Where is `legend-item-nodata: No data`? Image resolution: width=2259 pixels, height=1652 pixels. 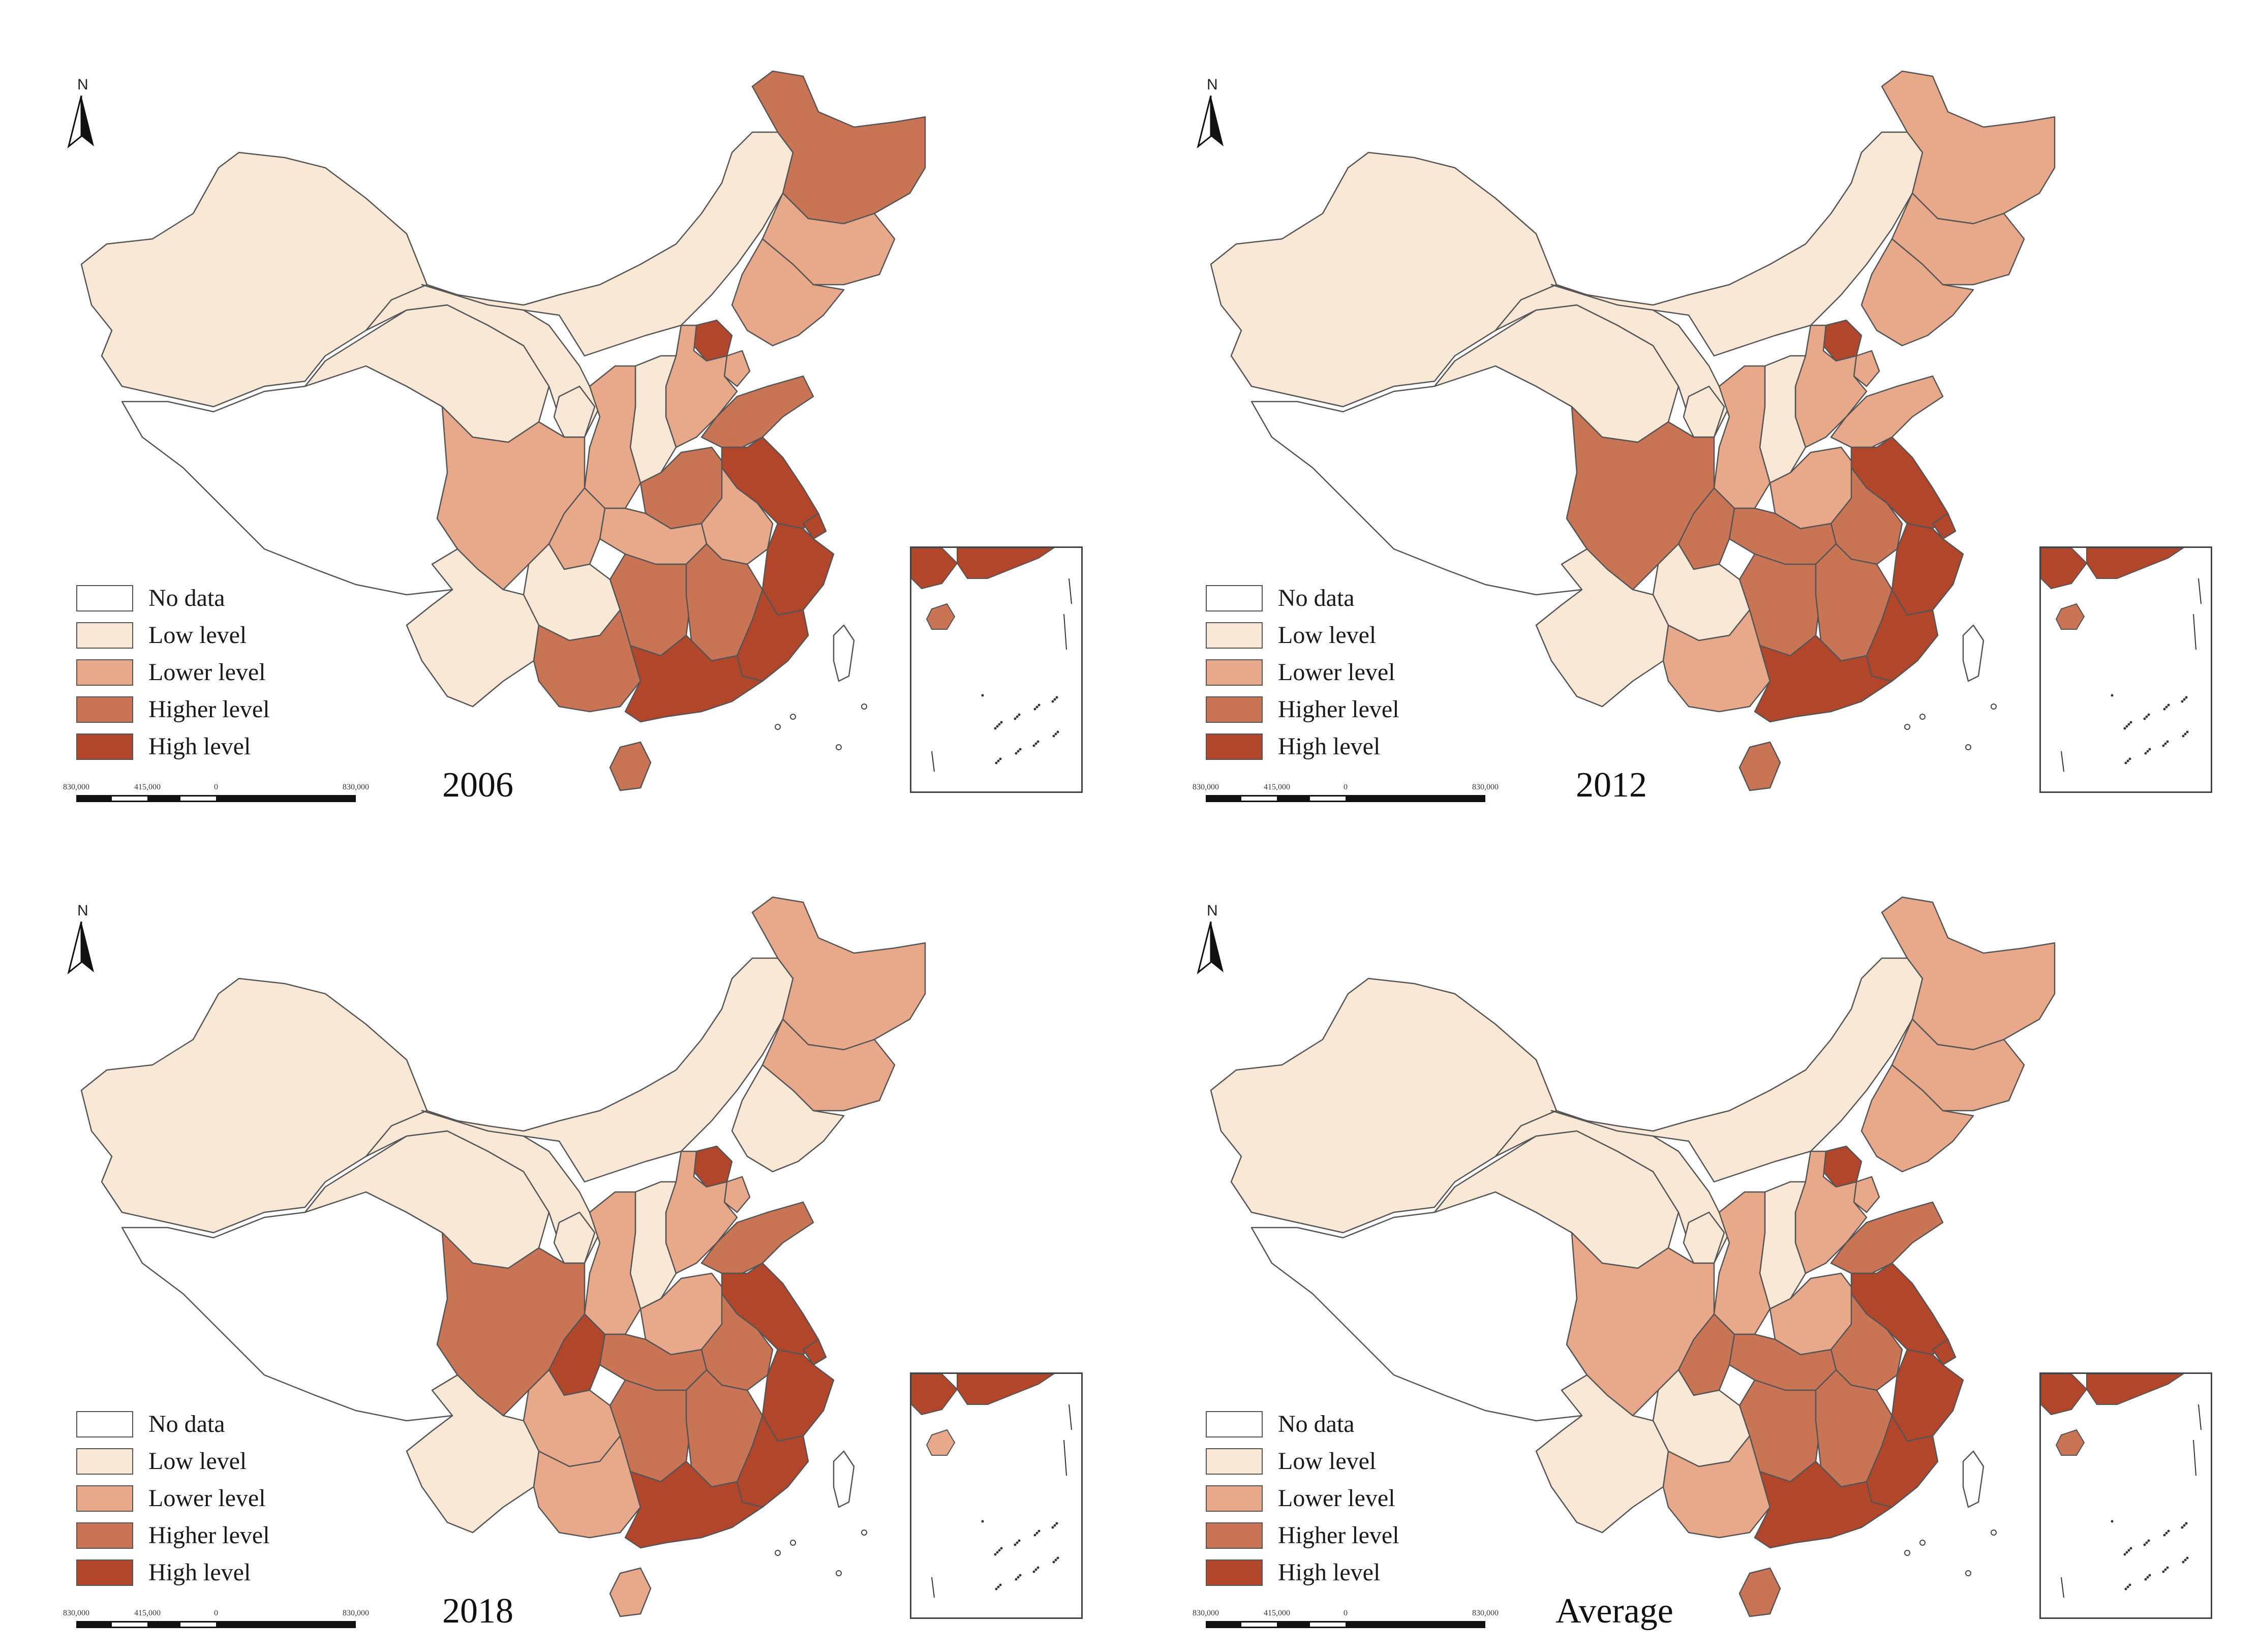
legend-item-nodata: No data is located at coordinates (173, 598).